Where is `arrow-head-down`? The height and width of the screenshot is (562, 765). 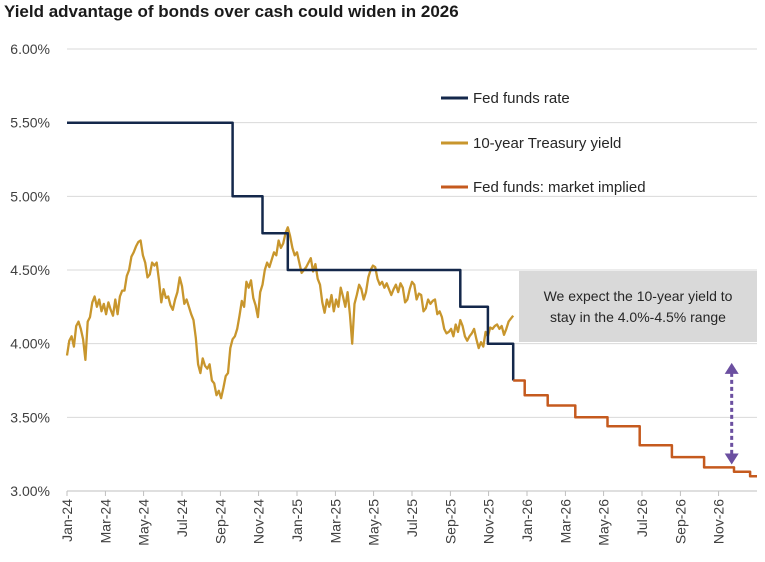 arrow-head-down is located at coordinates (731, 459).